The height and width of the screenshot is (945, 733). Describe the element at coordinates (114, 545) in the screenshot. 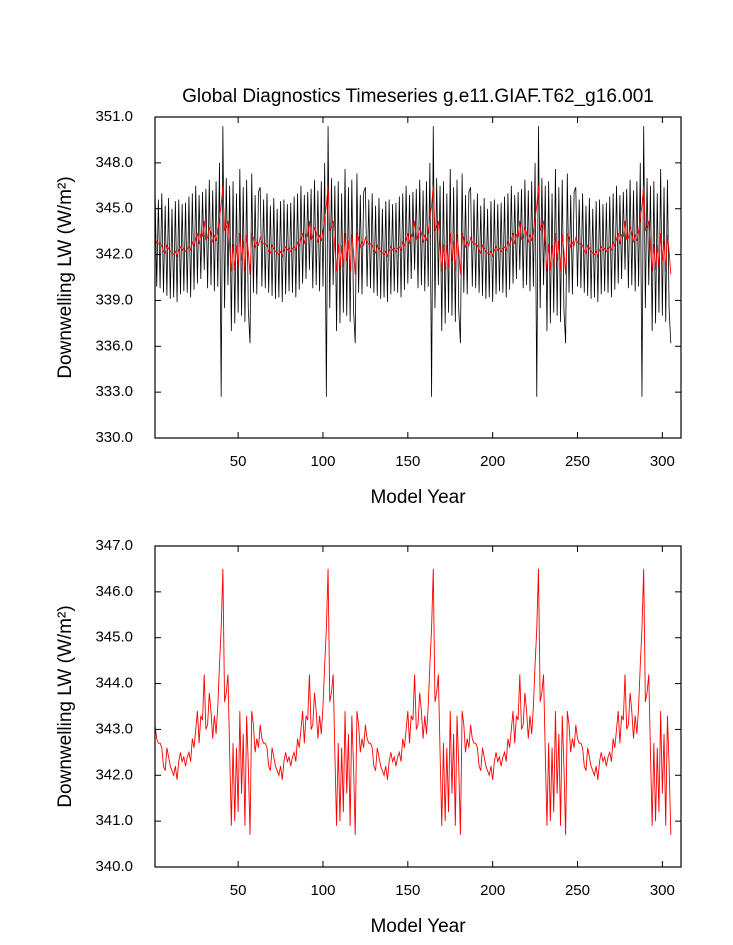

I see `y-tick-label: 347.0` at that location.